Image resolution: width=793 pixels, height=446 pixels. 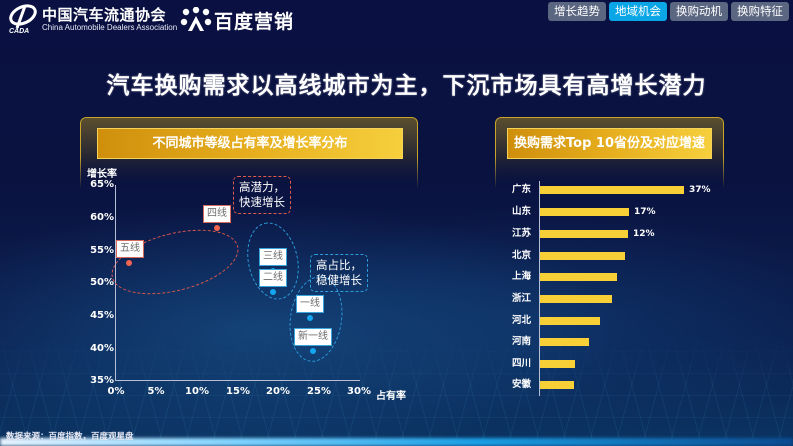 What do you see at coordinates (70, 437) in the screenshot?
I see `data-source-note: 数据来源：百度指数，百度观星盘` at bounding box center [70, 437].